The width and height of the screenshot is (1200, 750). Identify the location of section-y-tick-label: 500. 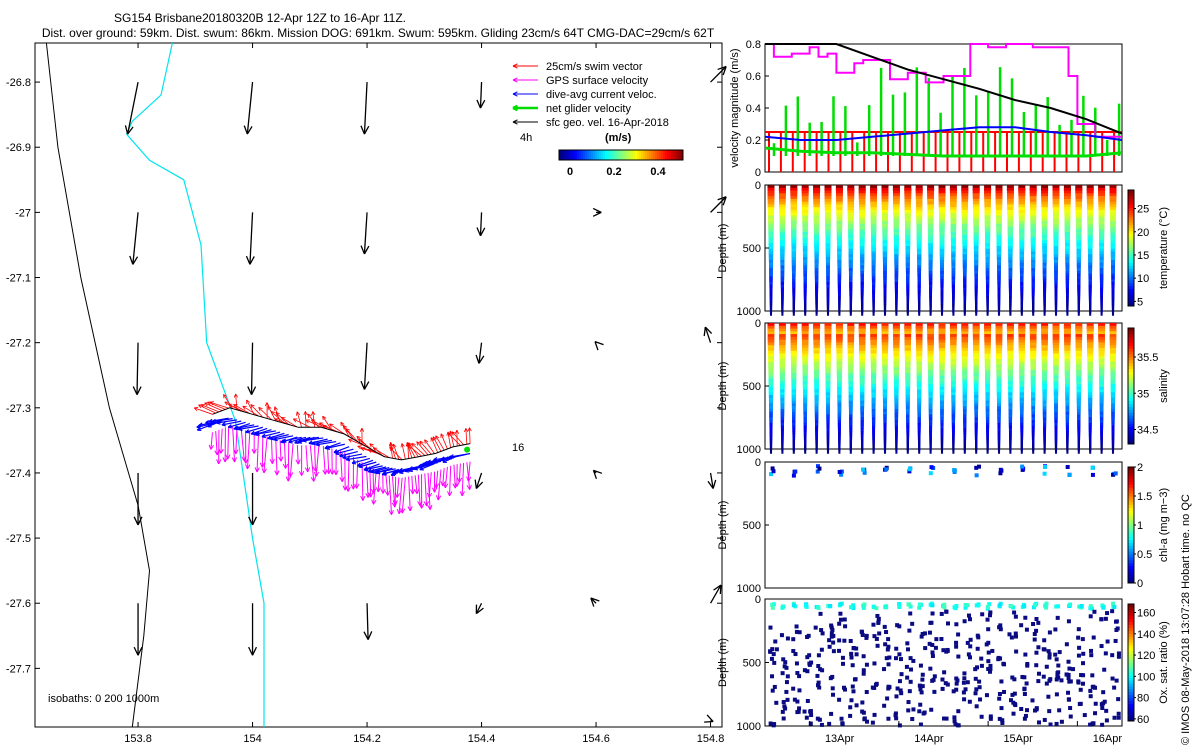
(752, 526).